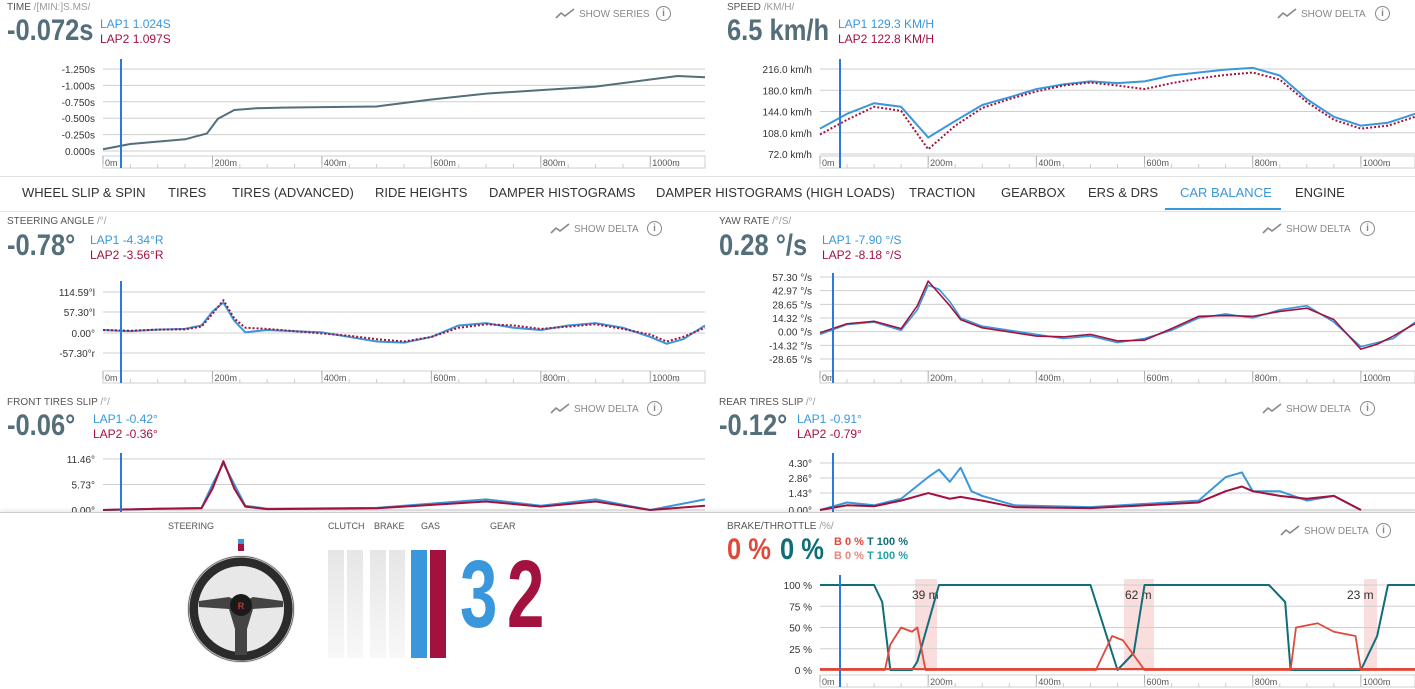  Describe the element at coordinates (862, 255) in the screenshot. I see `yaw-lap2: LAP2 -8.18 °/S` at that location.